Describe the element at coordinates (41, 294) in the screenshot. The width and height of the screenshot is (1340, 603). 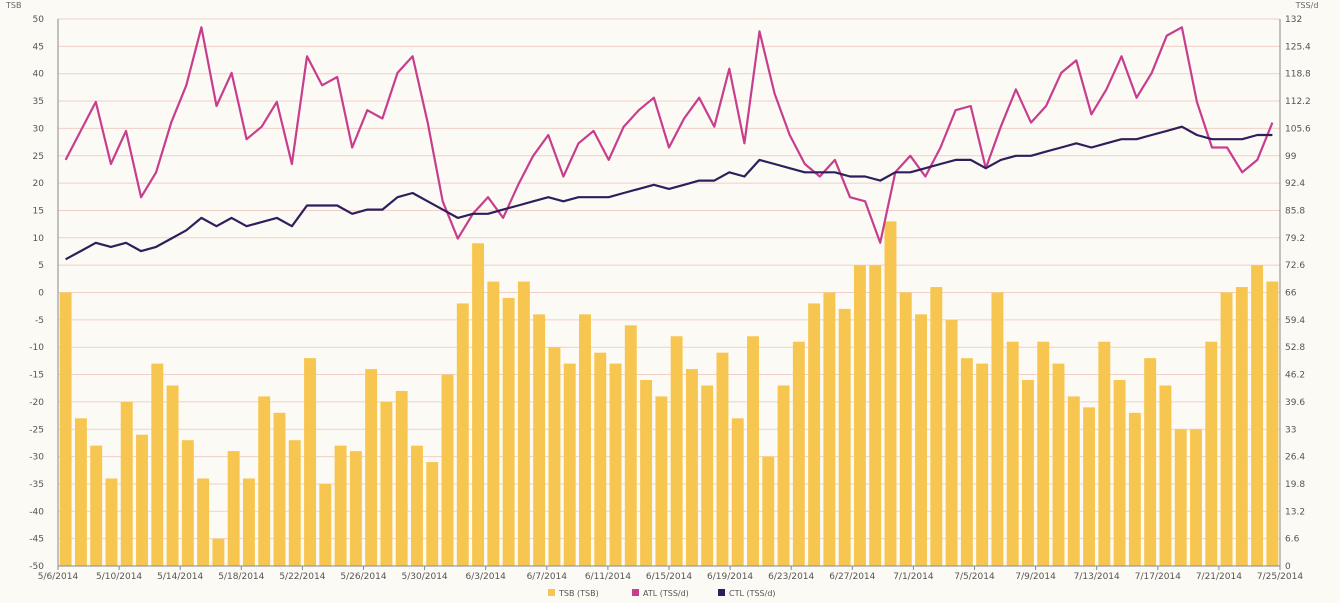
I see `y-left-tick-label: 0` at that location.